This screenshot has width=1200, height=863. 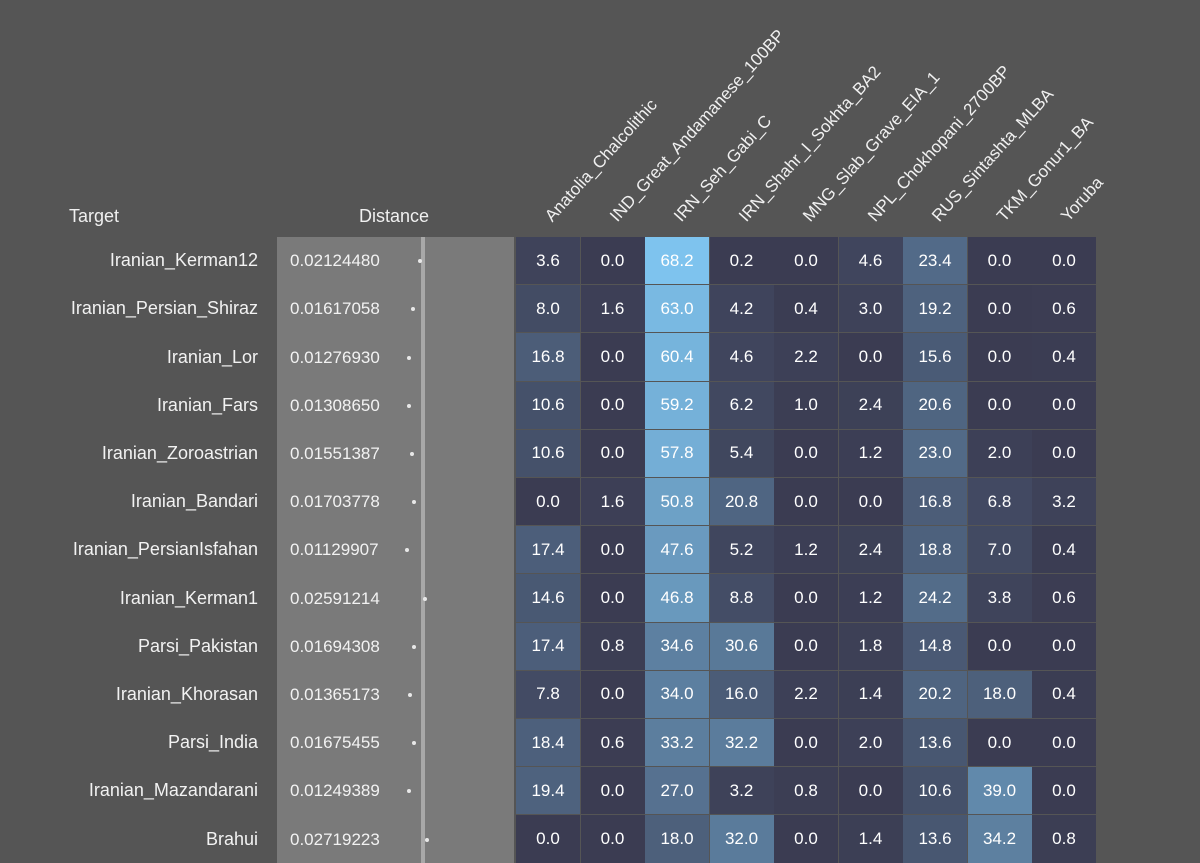 What do you see at coordinates (935, 550) in the screenshot?
I see `heatmap-cell: 18.8` at bounding box center [935, 550].